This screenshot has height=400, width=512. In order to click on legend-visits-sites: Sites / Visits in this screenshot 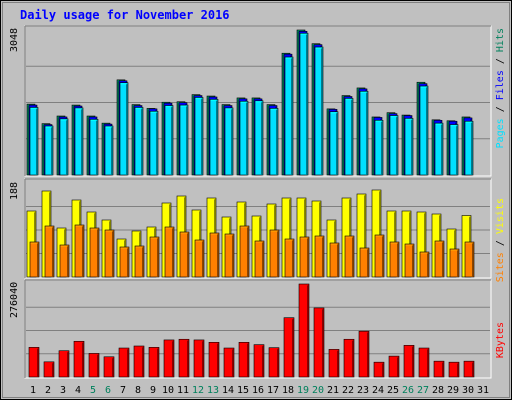, I will do `click(500, 240)`.